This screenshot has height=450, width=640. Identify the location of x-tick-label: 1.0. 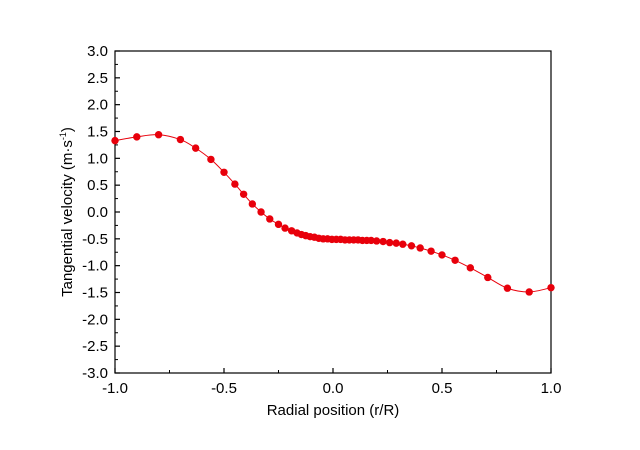
(551, 388).